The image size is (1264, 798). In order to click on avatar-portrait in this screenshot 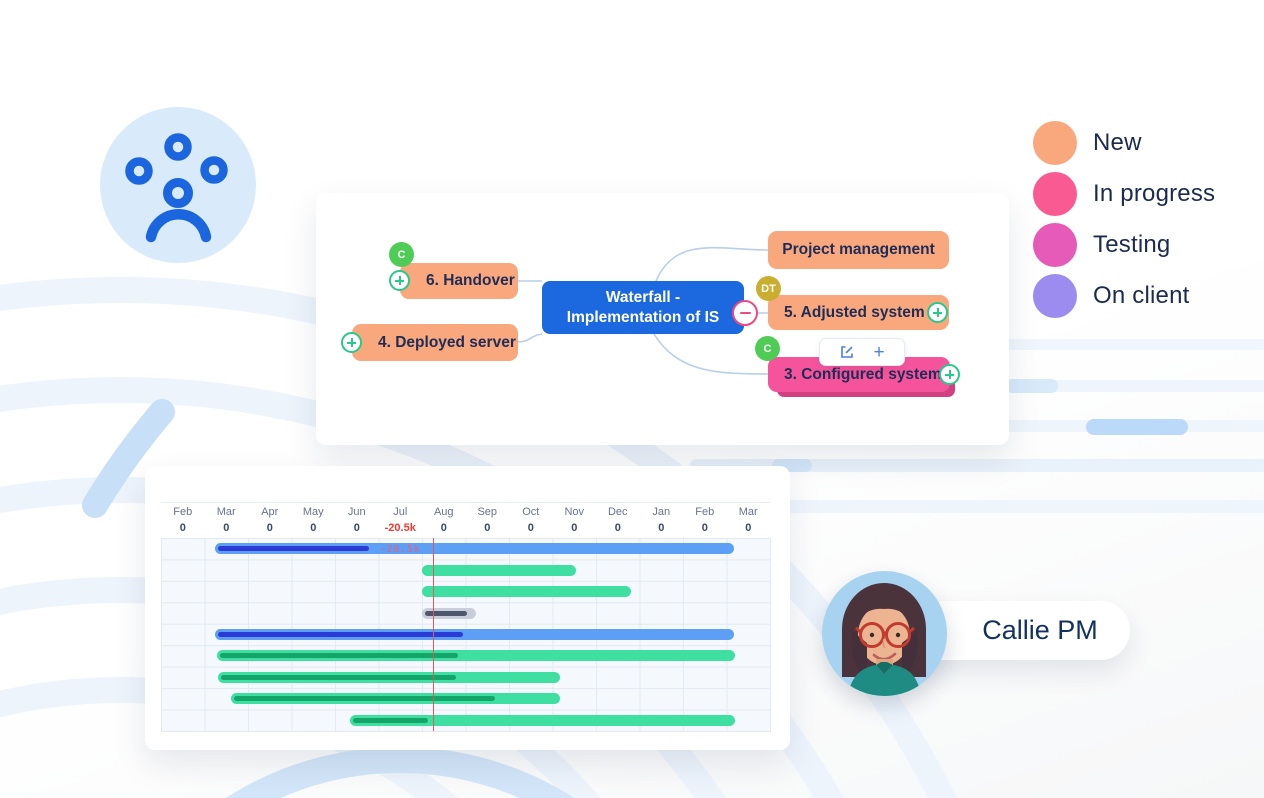, I will do `click(884, 633)`.